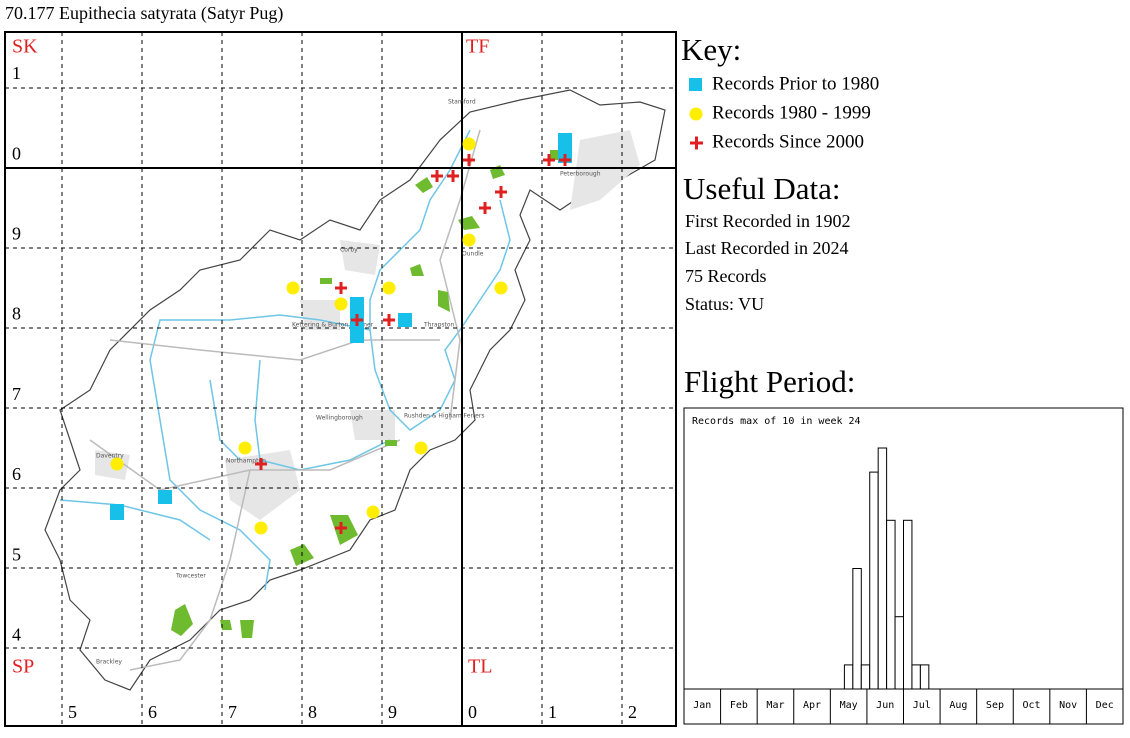 Image resolution: width=1130 pixels, height=738 pixels. What do you see at coordinates (392, 712) in the screenshot?
I see `easting-label: 9` at bounding box center [392, 712].